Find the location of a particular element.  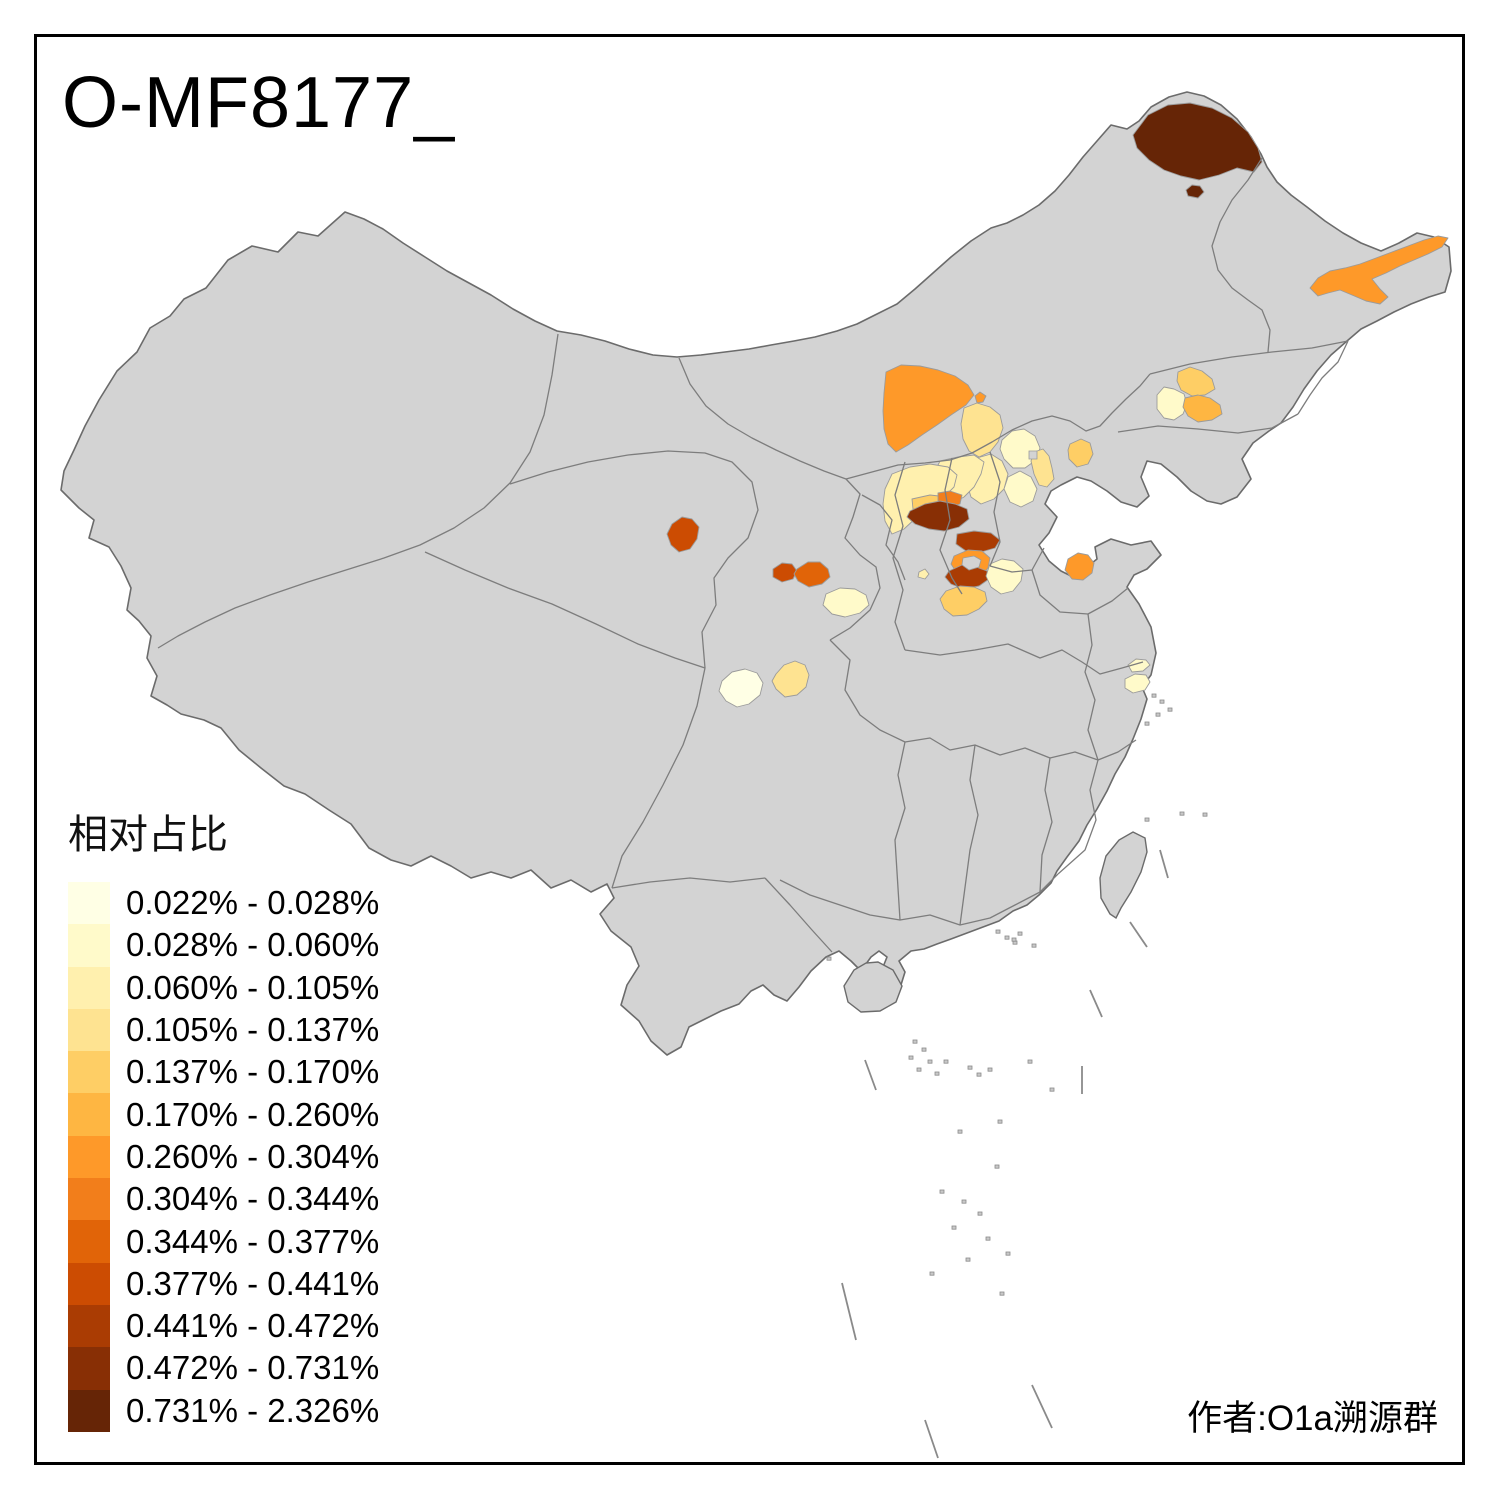

legend-label: 0.472% - 0.731% is located at coordinates (253, 1368).